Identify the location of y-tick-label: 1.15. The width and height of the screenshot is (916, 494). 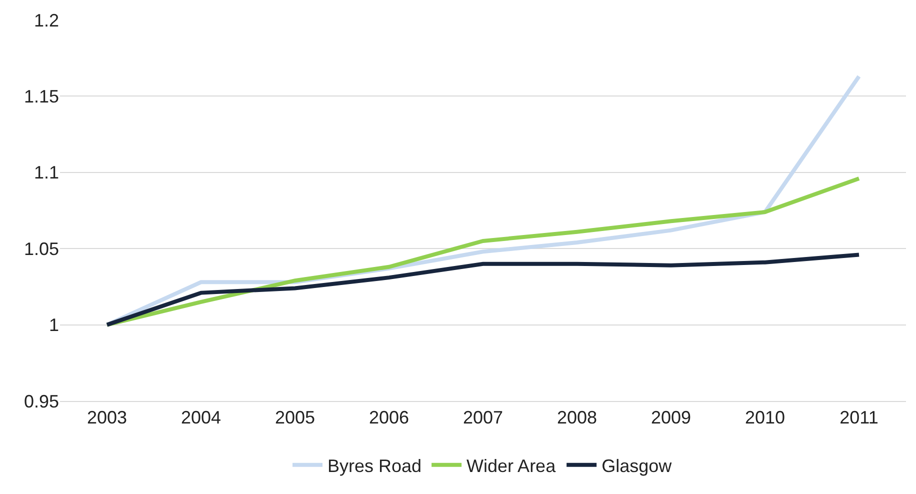
(41, 96).